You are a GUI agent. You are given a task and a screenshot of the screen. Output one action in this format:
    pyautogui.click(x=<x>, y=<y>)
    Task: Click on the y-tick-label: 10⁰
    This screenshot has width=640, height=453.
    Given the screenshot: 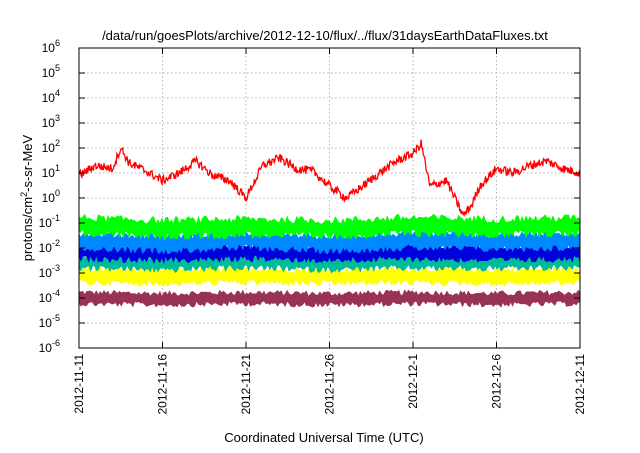 What is the action you would take?
    pyautogui.click(x=51, y=196)
    